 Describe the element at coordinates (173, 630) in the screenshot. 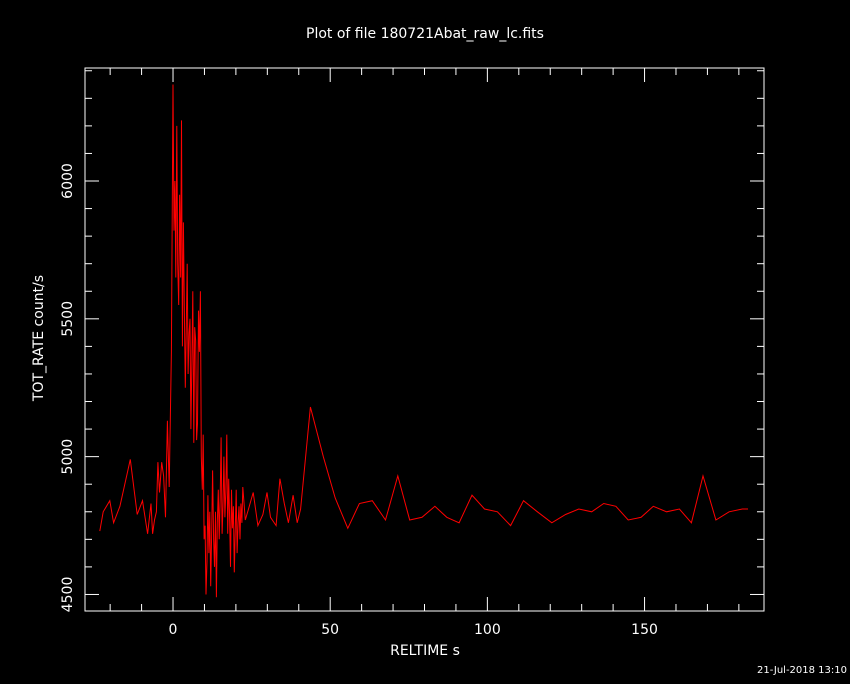

I see `x-tick-label: 0` at that location.